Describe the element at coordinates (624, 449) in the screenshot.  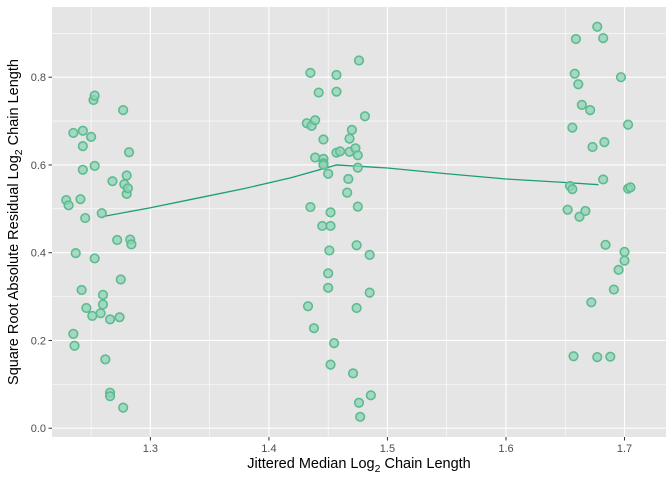
I see `x-tick-label: 1.7` at that location.